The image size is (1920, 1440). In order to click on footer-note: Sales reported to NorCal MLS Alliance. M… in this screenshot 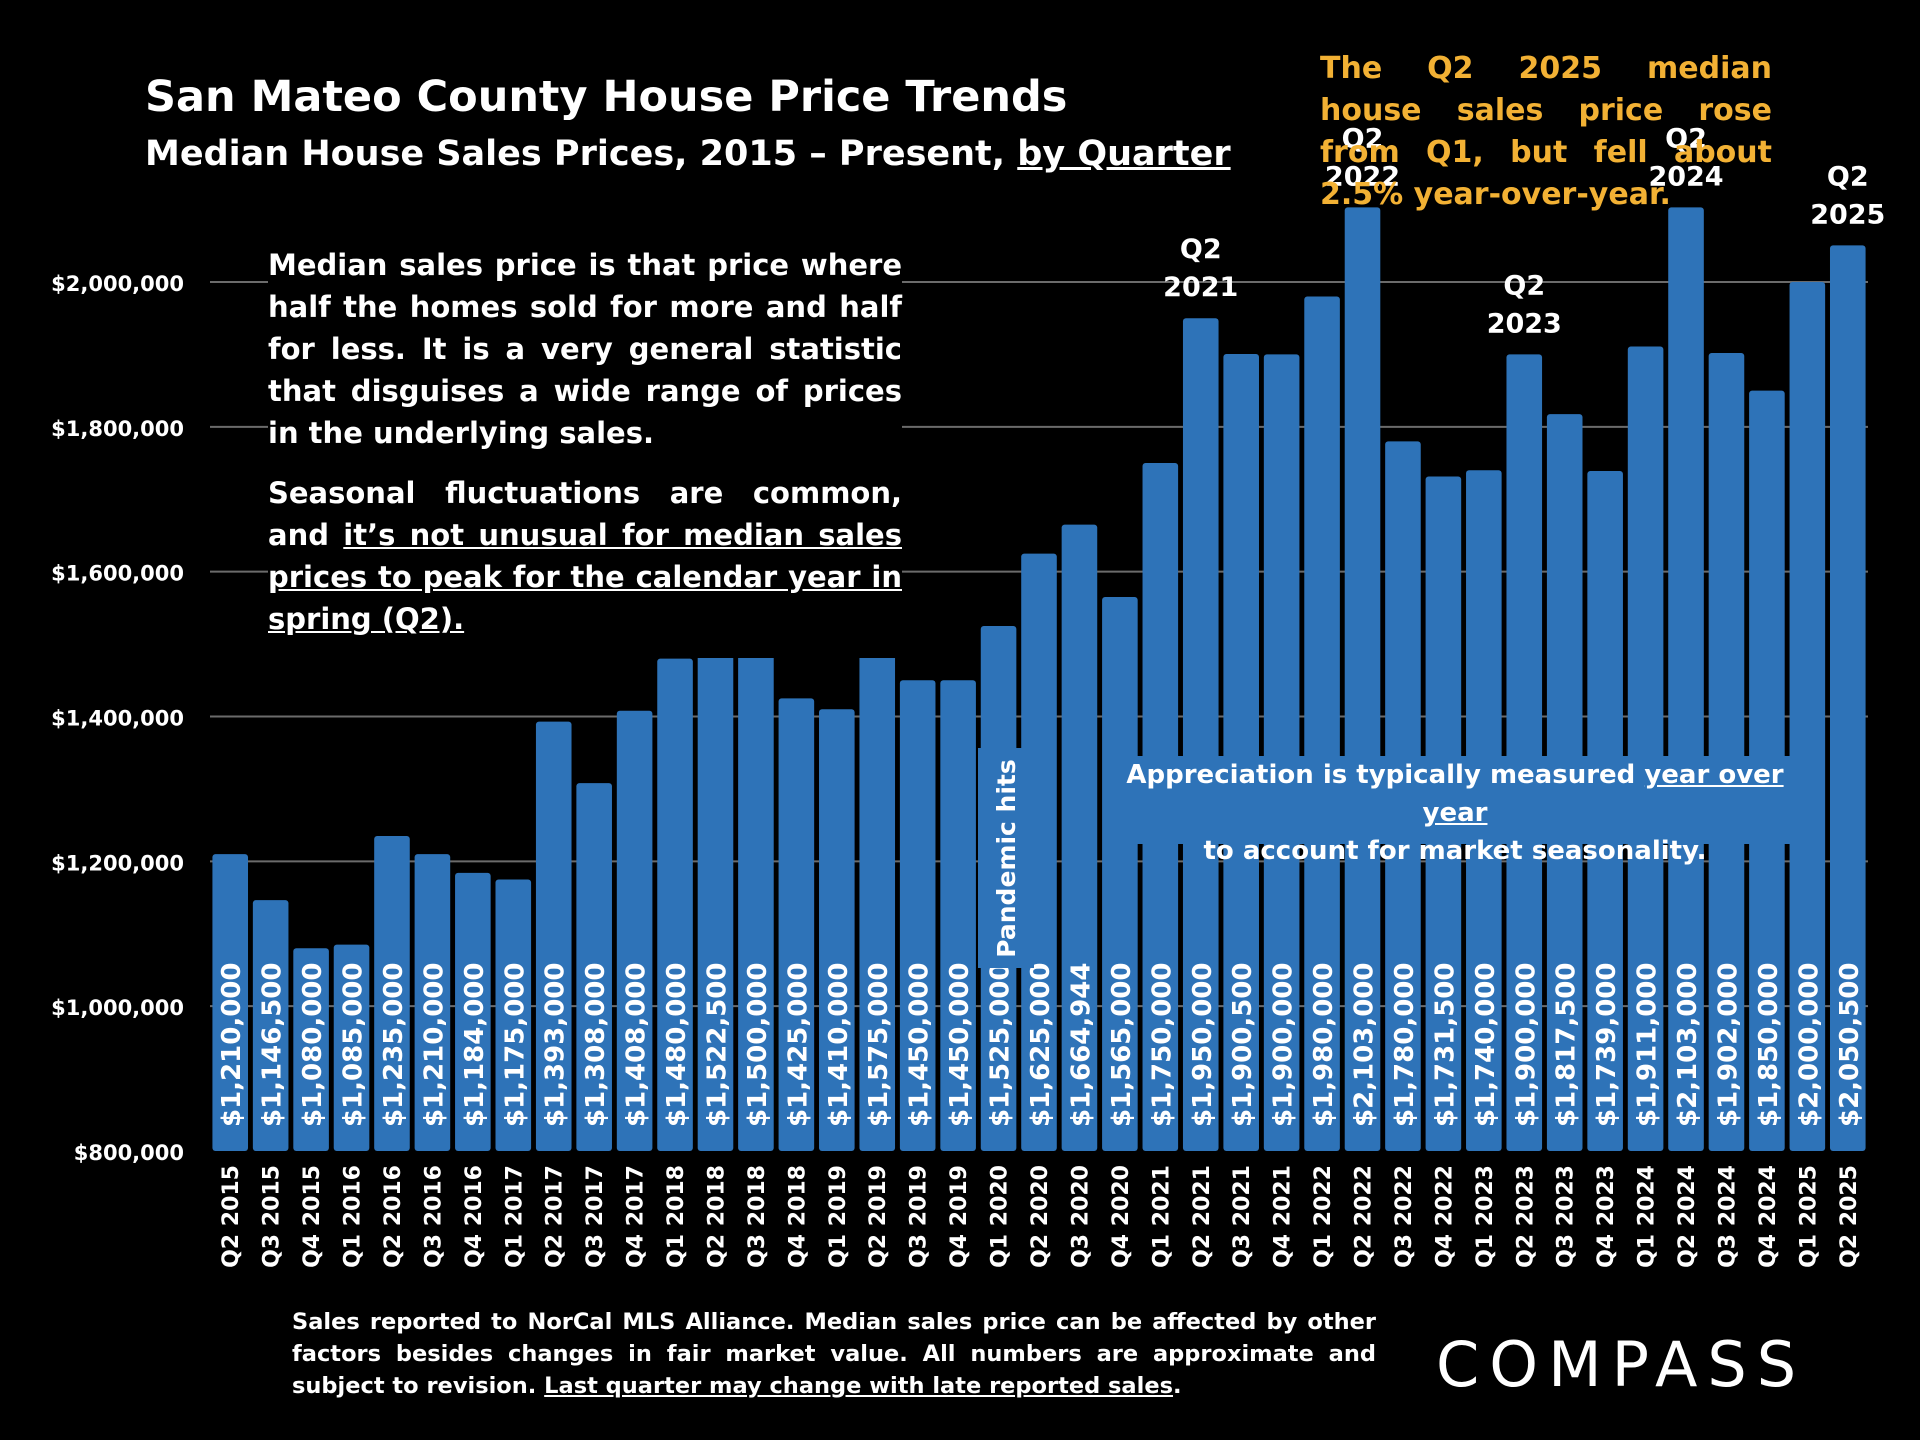, I will do `click(834, 1354)`.